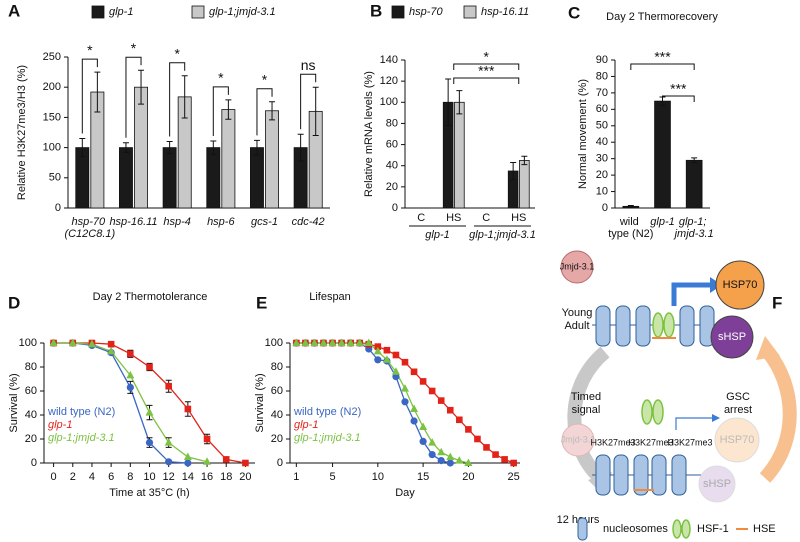  Describe the element at coordinates (389, 102) in the screenshot. I see `y-tick-label: 100` at that location.